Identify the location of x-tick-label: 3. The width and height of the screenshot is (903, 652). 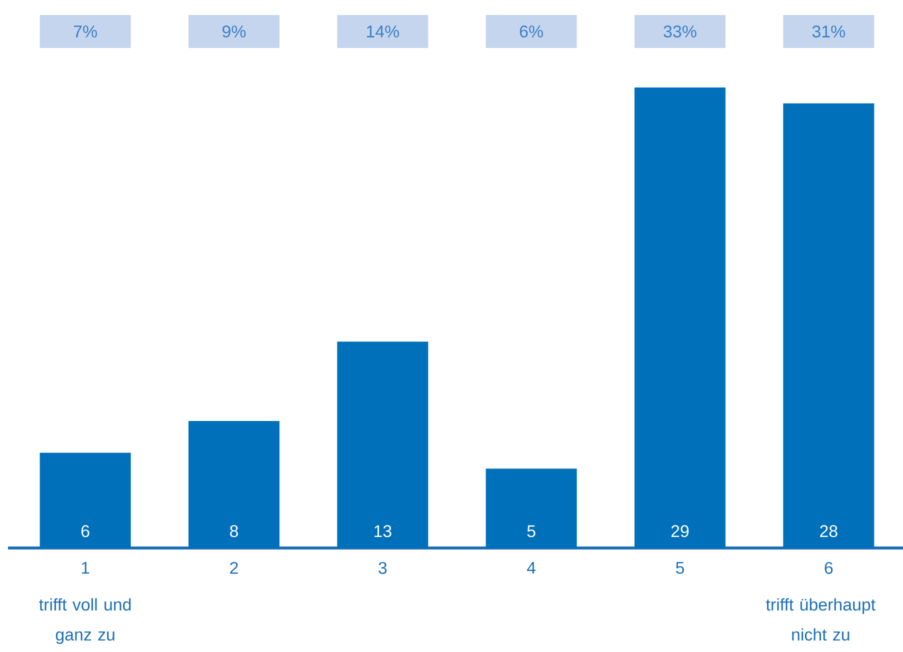
(382, 568).